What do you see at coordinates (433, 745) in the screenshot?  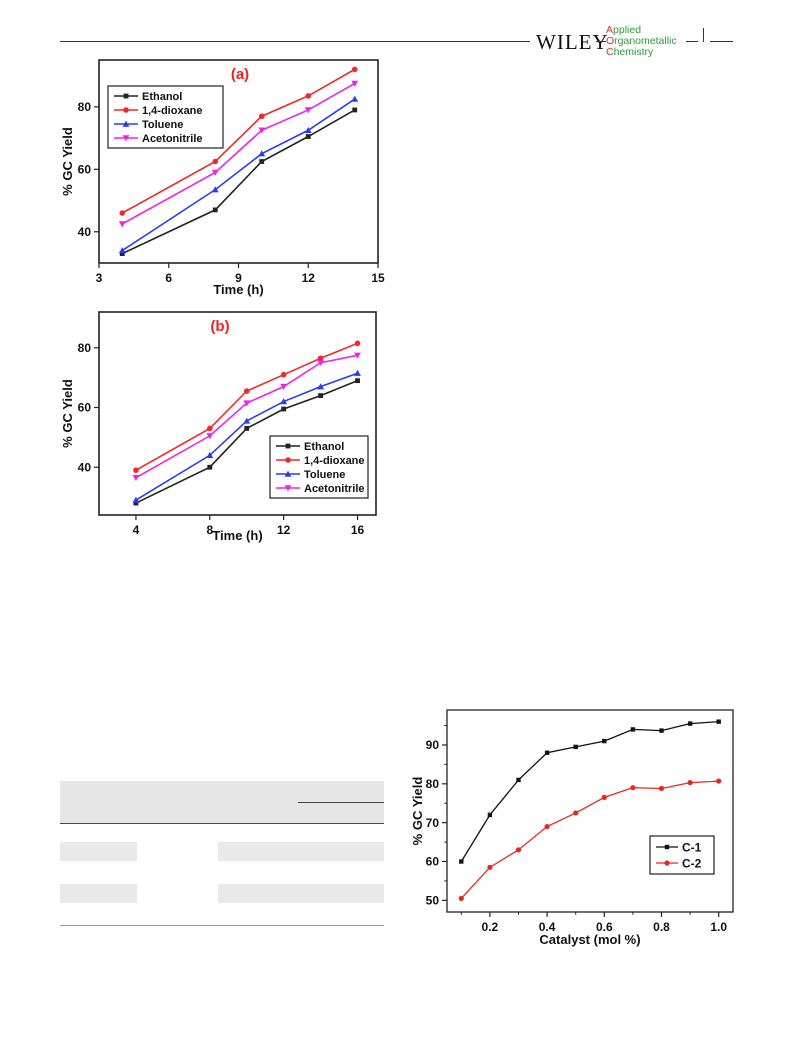 I see `y-tick-label: 90` at bounding box center [433, 745].